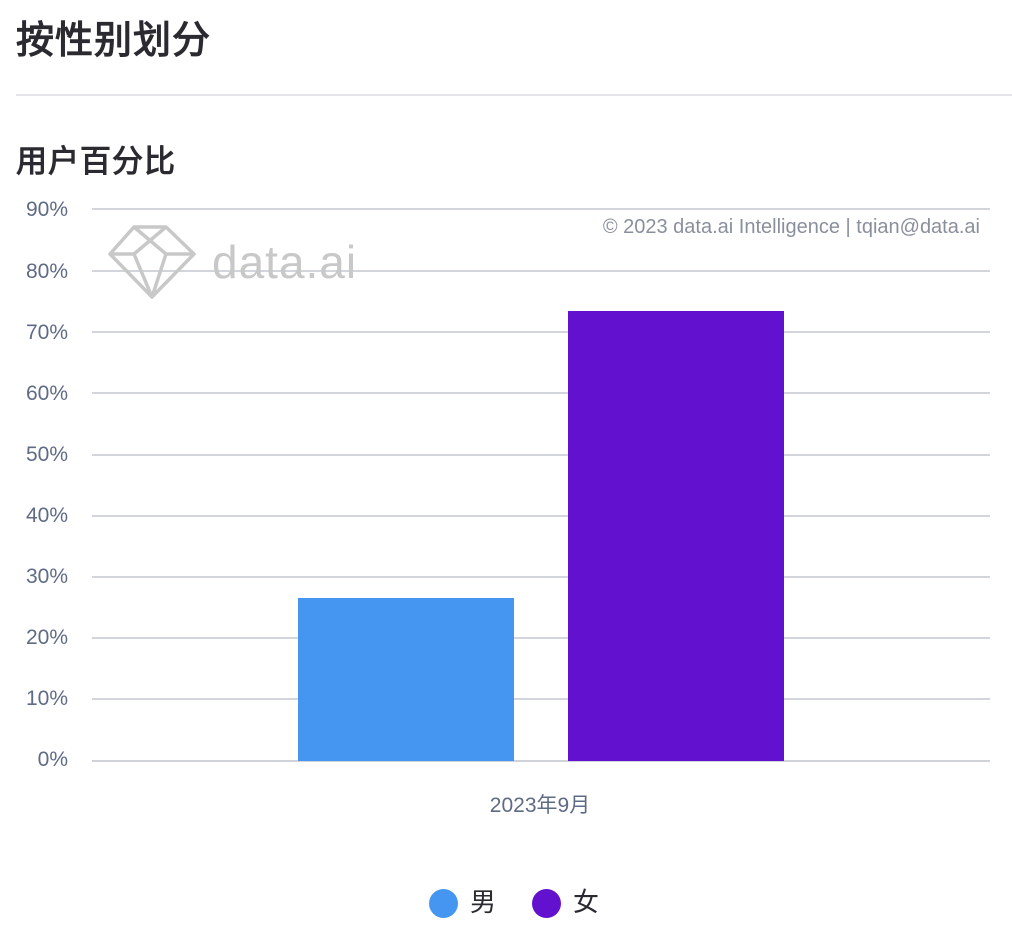 The height and width of the screenshot is (946, 1012). I want to click on bar-female, so click(676, 535).